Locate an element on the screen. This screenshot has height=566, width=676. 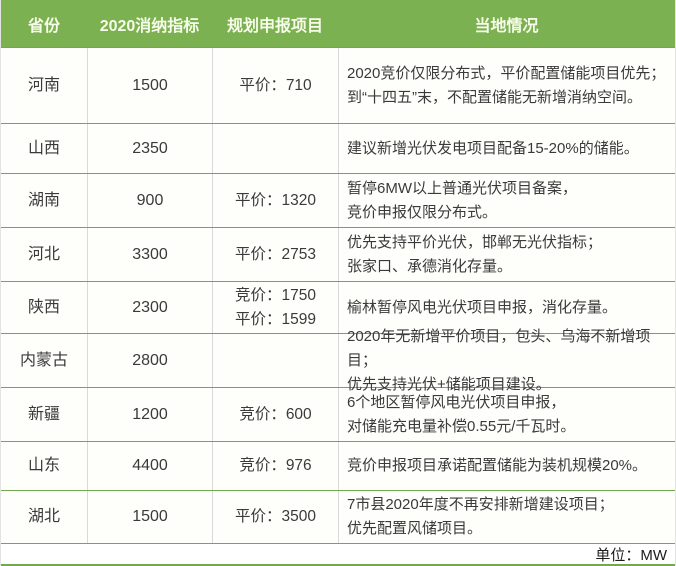
cell-quota: 4400 is located at coordinates (149, 466).